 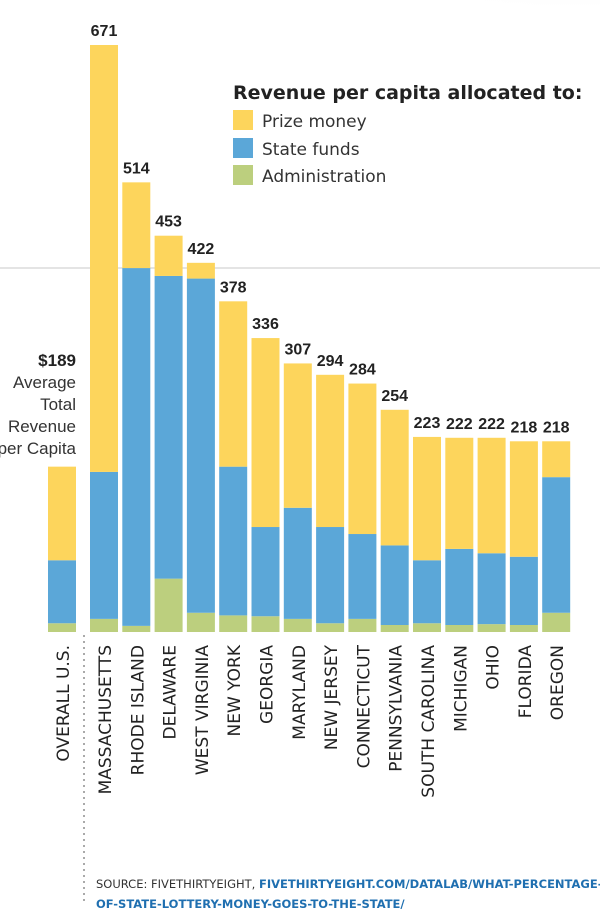 I want to click on average-value: $189, so click(x=57, y=360).